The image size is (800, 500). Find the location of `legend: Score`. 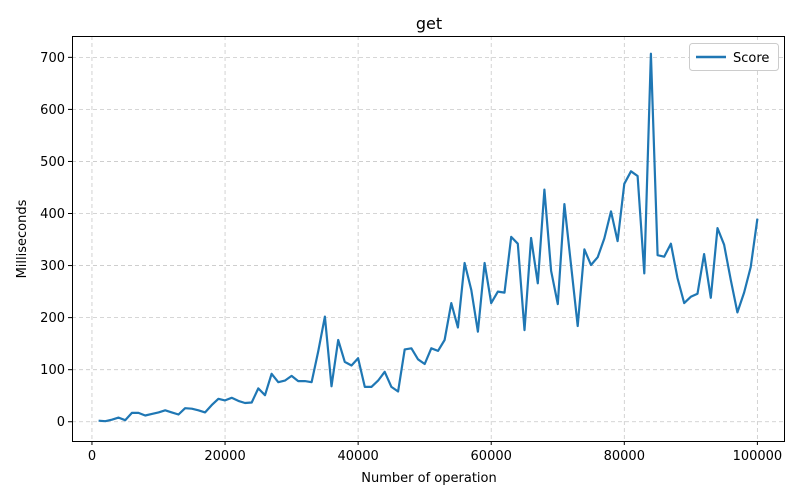

legend: Score is located at coordinates (734, 57).